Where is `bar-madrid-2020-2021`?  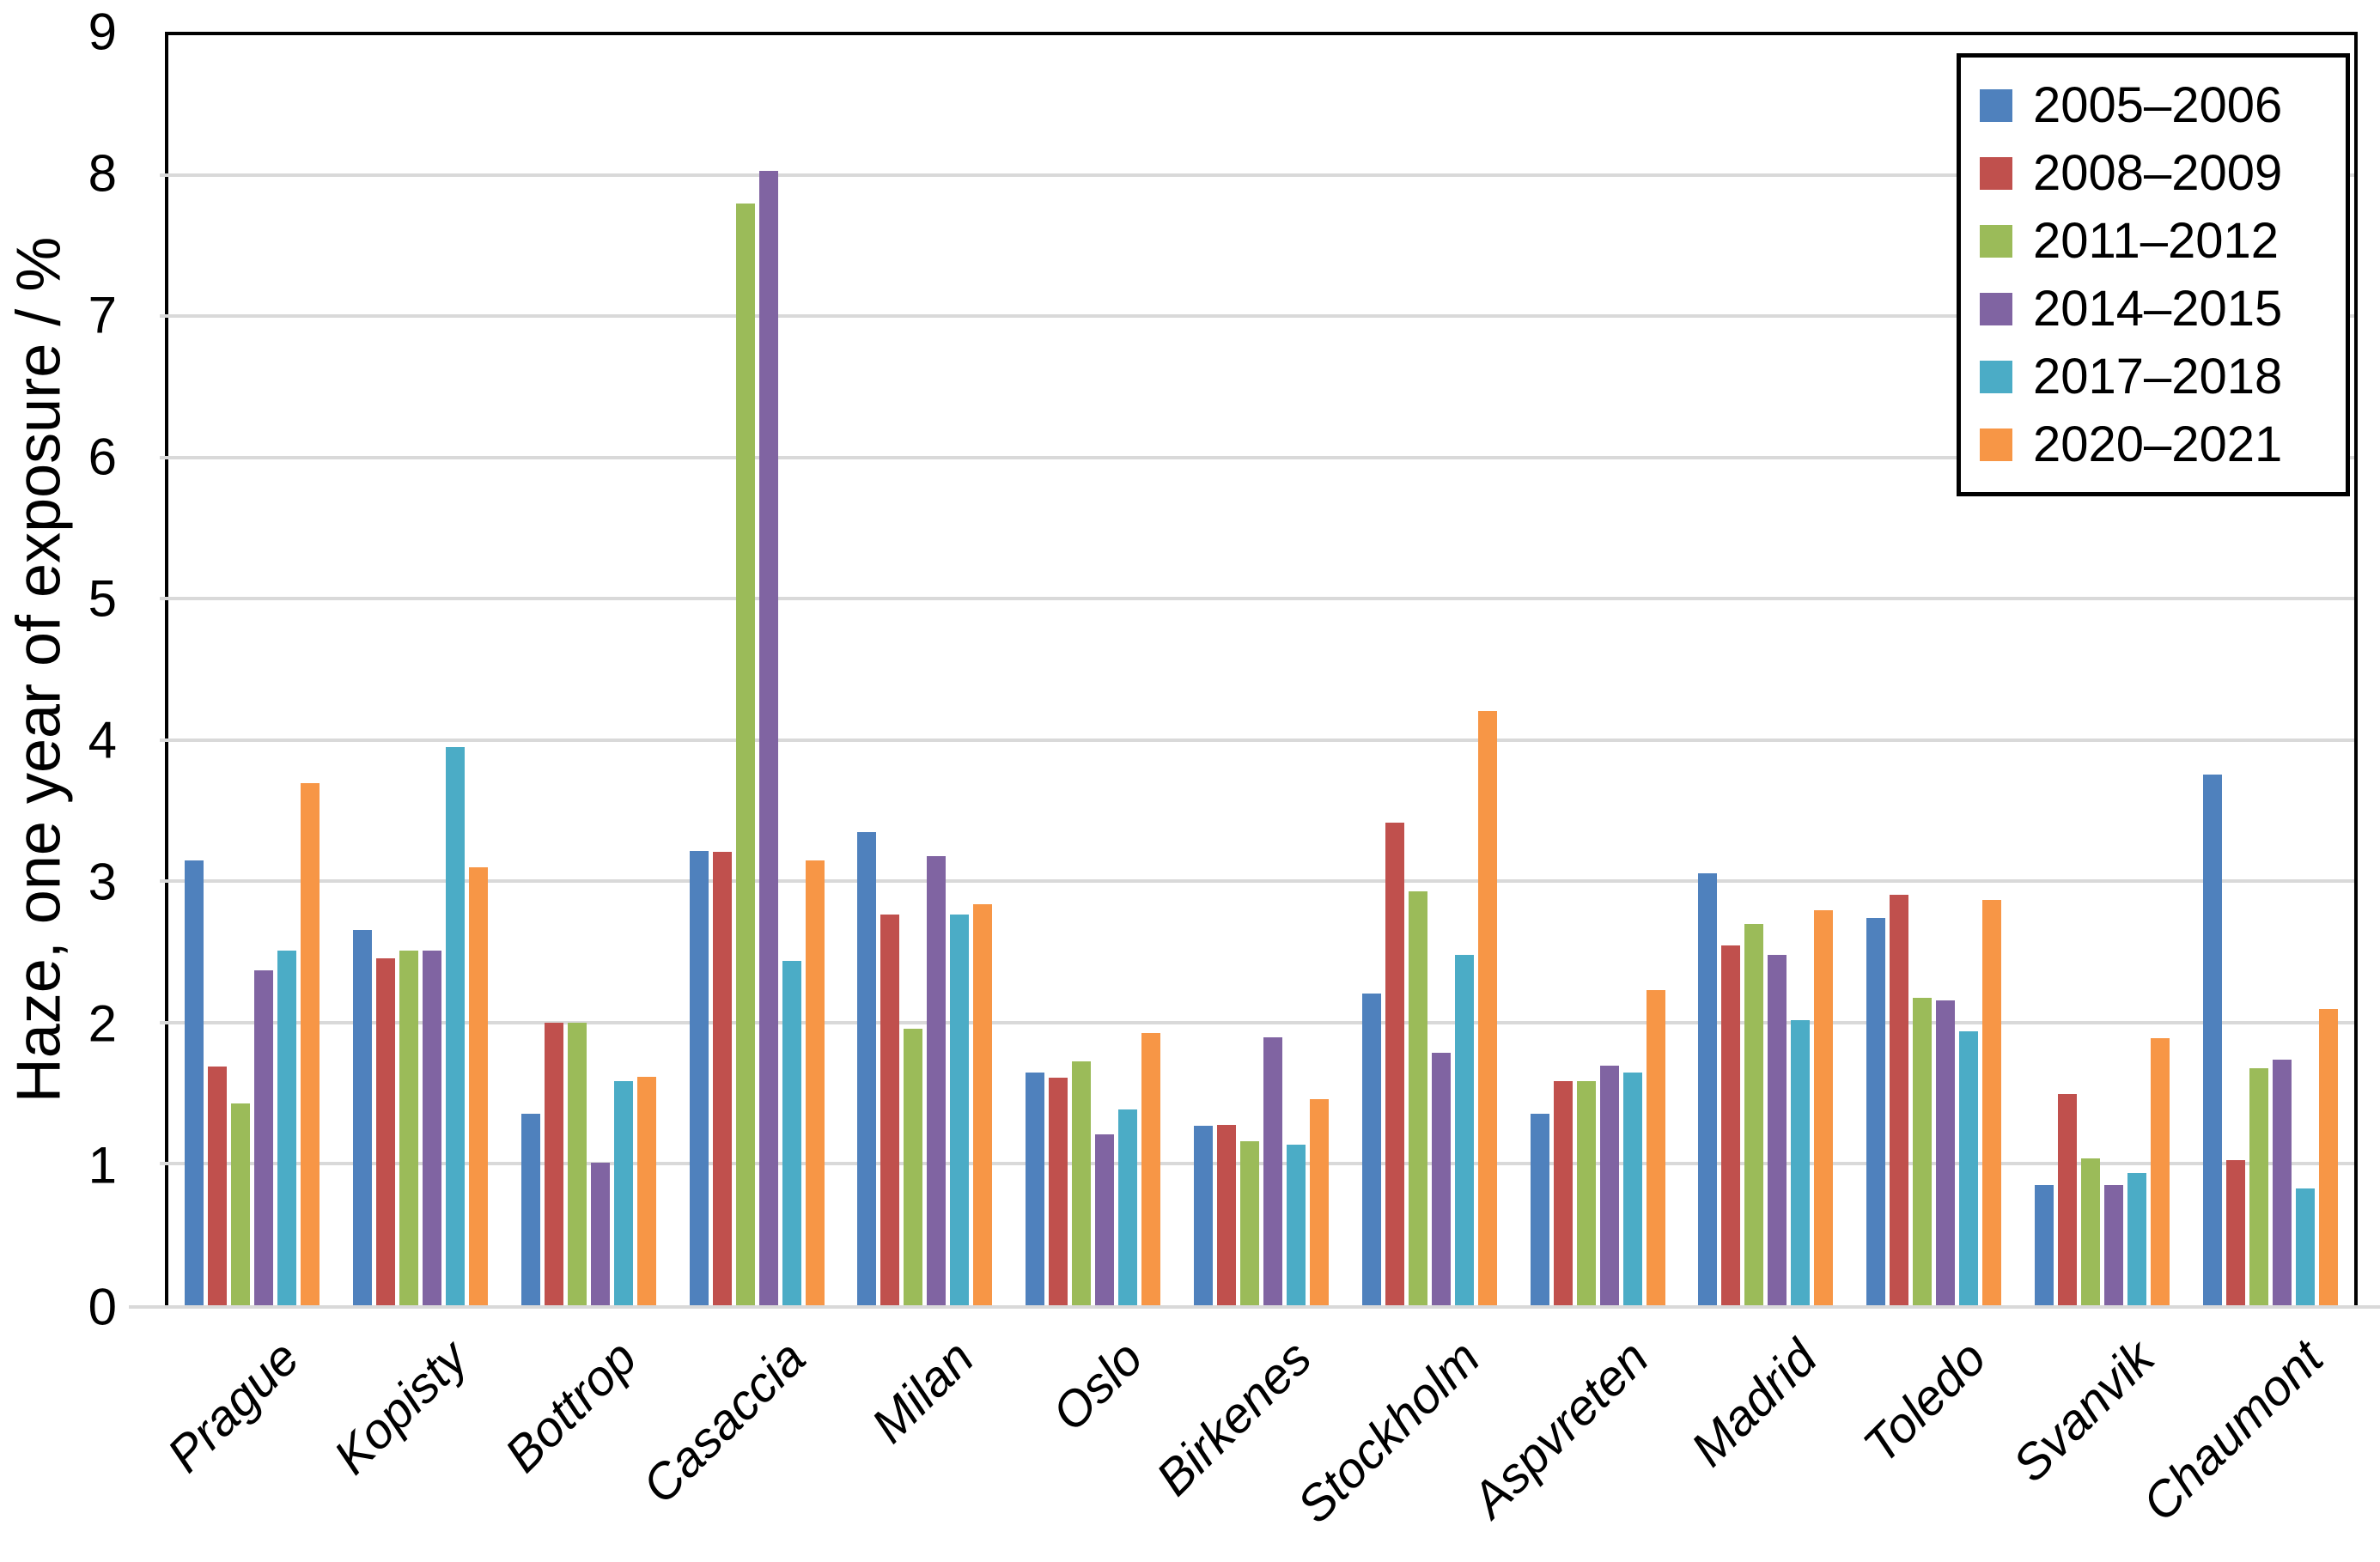 bar-madrid-2020-2021 is located at coordinates (1824, 1108).